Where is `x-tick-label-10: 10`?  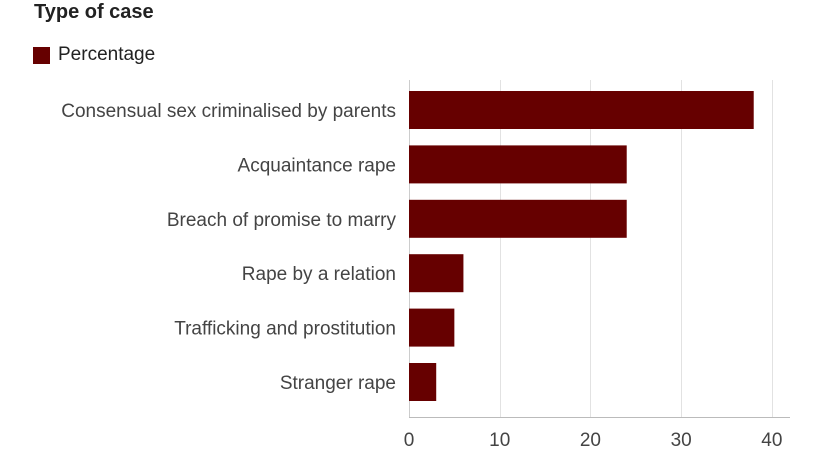 x-tick-label-10: 10 is located at coordinates (499, 440).